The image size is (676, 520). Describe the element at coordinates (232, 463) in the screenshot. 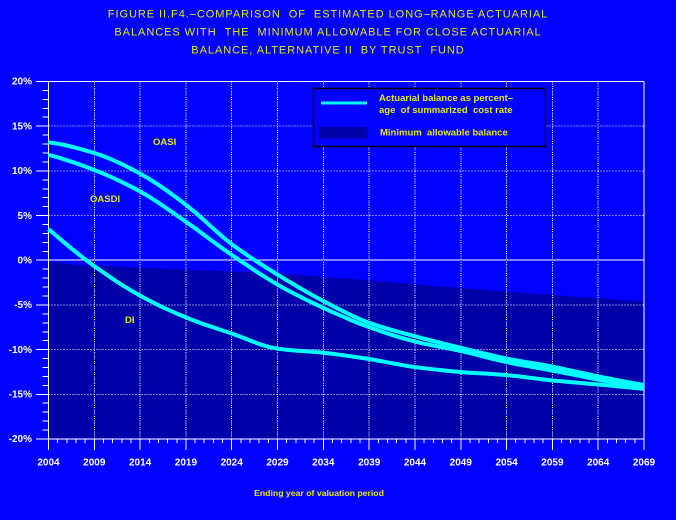

I see `svg-text: 2024` at that location.